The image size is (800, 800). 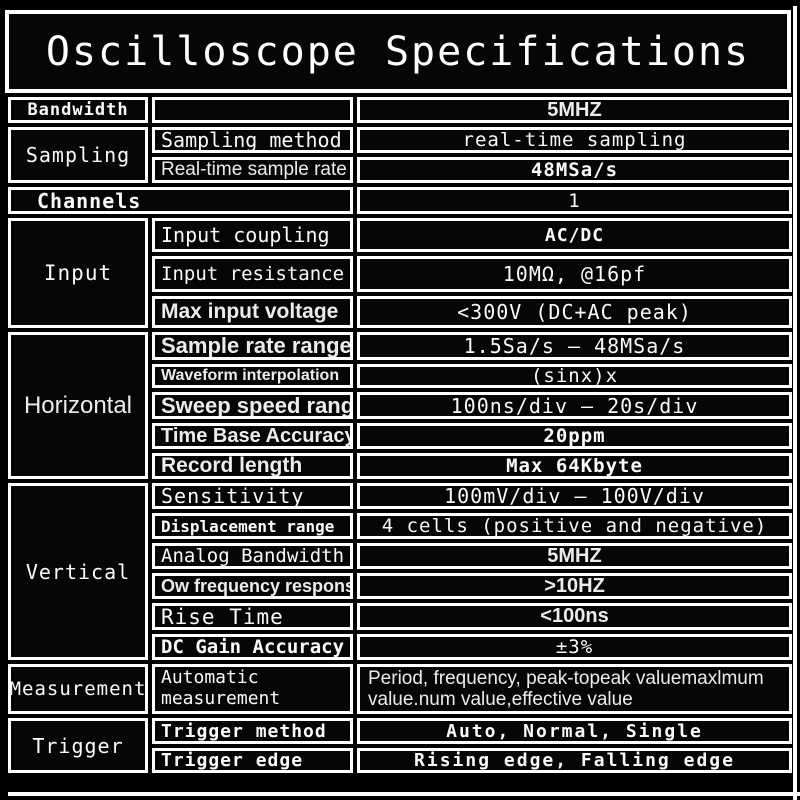 I want to click on spec-label-sensitivity: Sensitivity, so click(x=252, y=496).